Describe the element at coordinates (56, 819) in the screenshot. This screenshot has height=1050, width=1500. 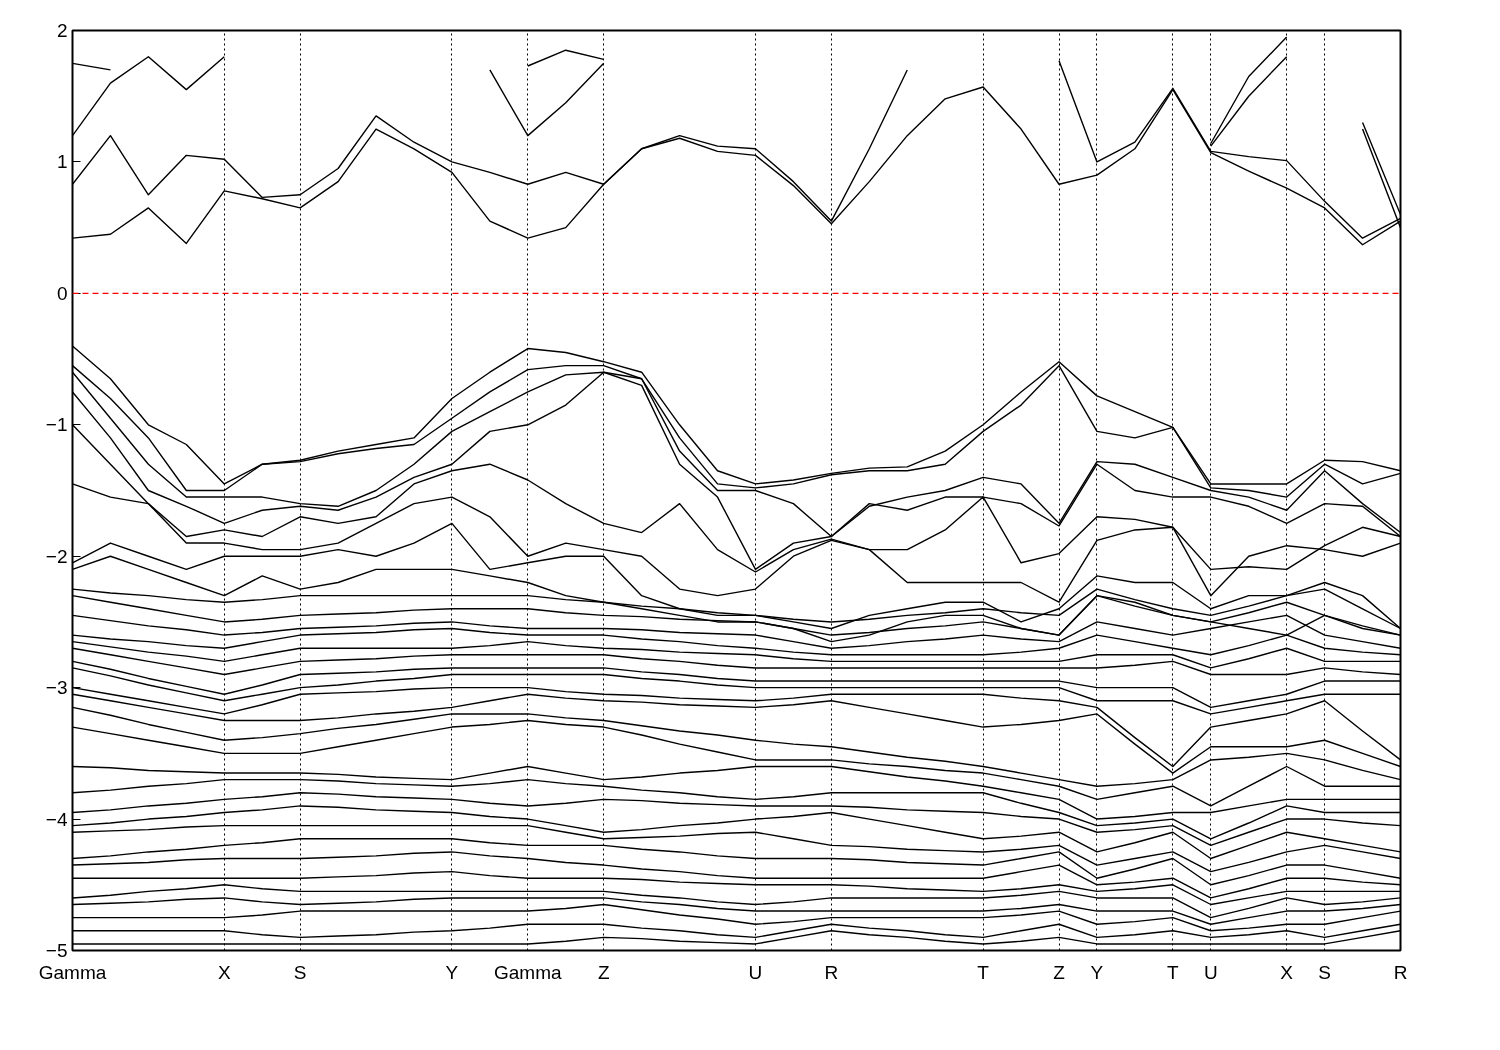
I see `y-tick-label: −4` at that location.